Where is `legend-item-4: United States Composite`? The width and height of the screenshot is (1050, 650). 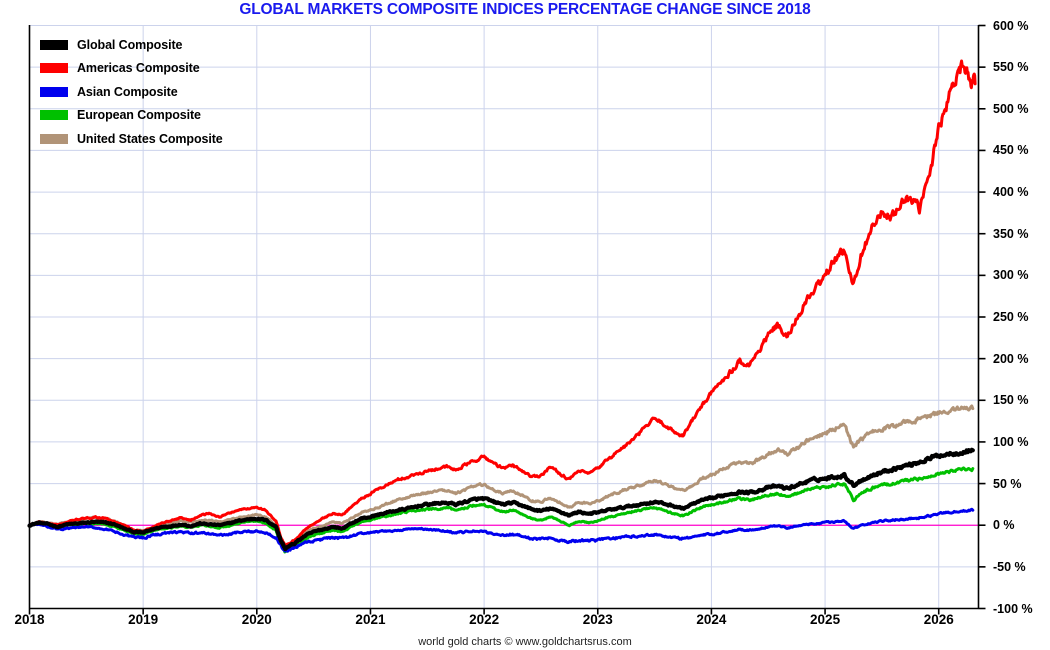
legend-item-4: United States Composite is located at coordinates (131, 139).